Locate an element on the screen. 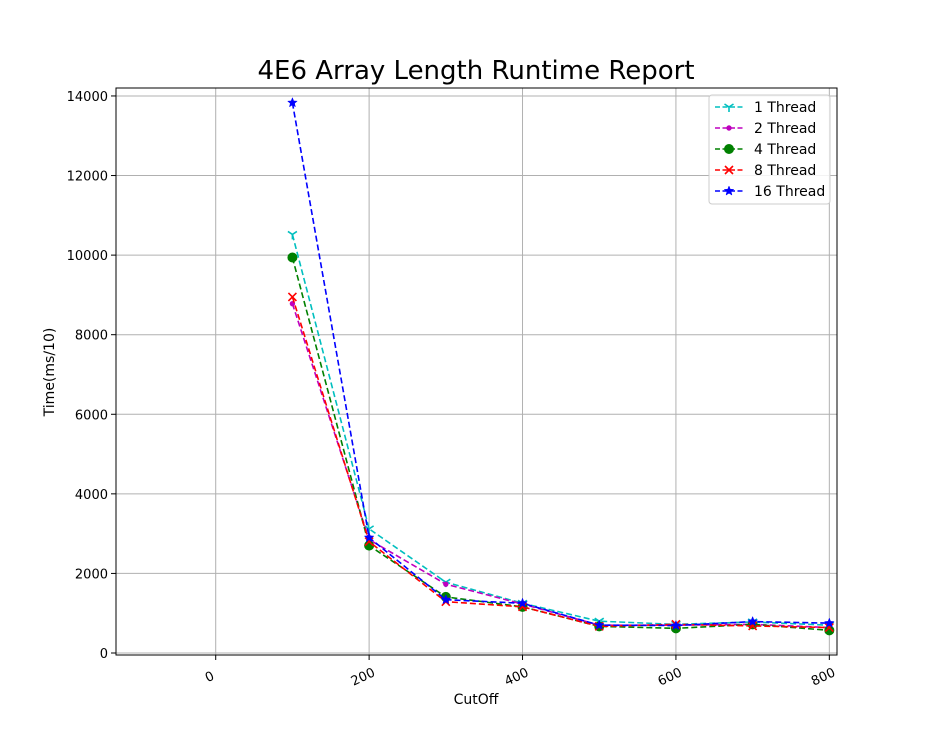 Image resolution: width=930 pixels, height=736 pixels. legend-label: 1 Thread is located at coordinates (785, 108).